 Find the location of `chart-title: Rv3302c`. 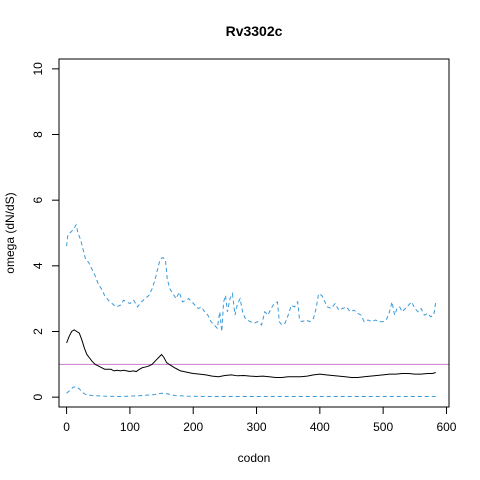

chart-title: Rv3302c is located at coordinates (254, 31).